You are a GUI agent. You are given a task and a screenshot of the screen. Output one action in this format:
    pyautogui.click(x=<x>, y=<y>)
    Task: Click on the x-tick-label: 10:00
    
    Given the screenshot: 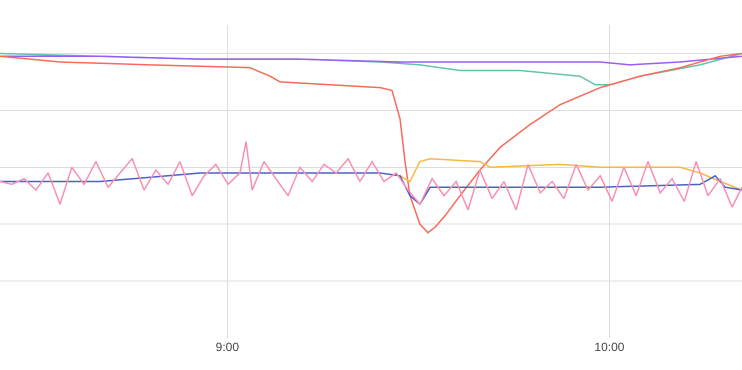 What is the action you would take?
    pyautogui.click(x=609, y=347)
    